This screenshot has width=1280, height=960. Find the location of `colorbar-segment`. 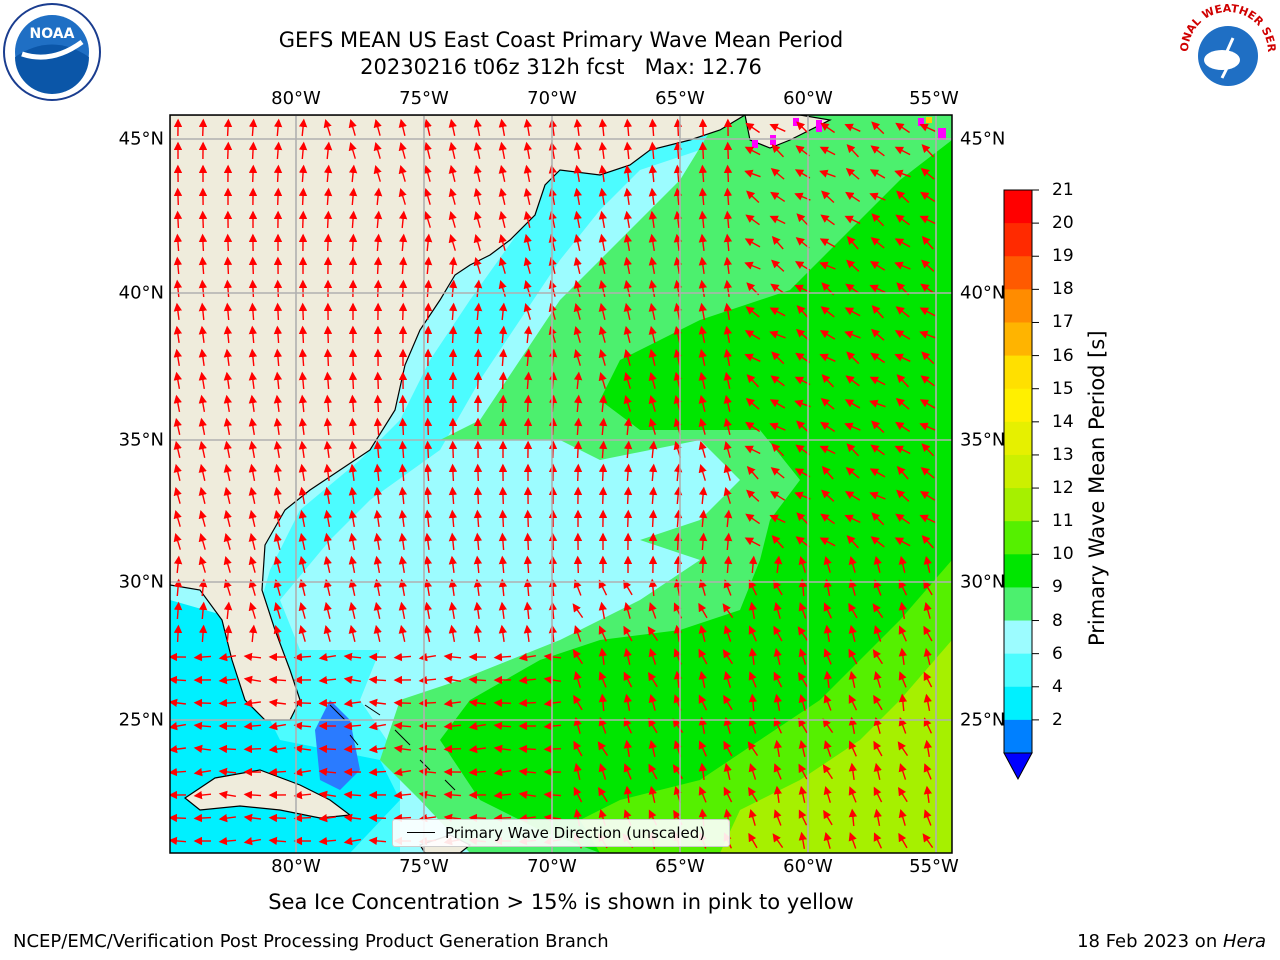

colorbar-segment is located at coordinates (1018, 405).